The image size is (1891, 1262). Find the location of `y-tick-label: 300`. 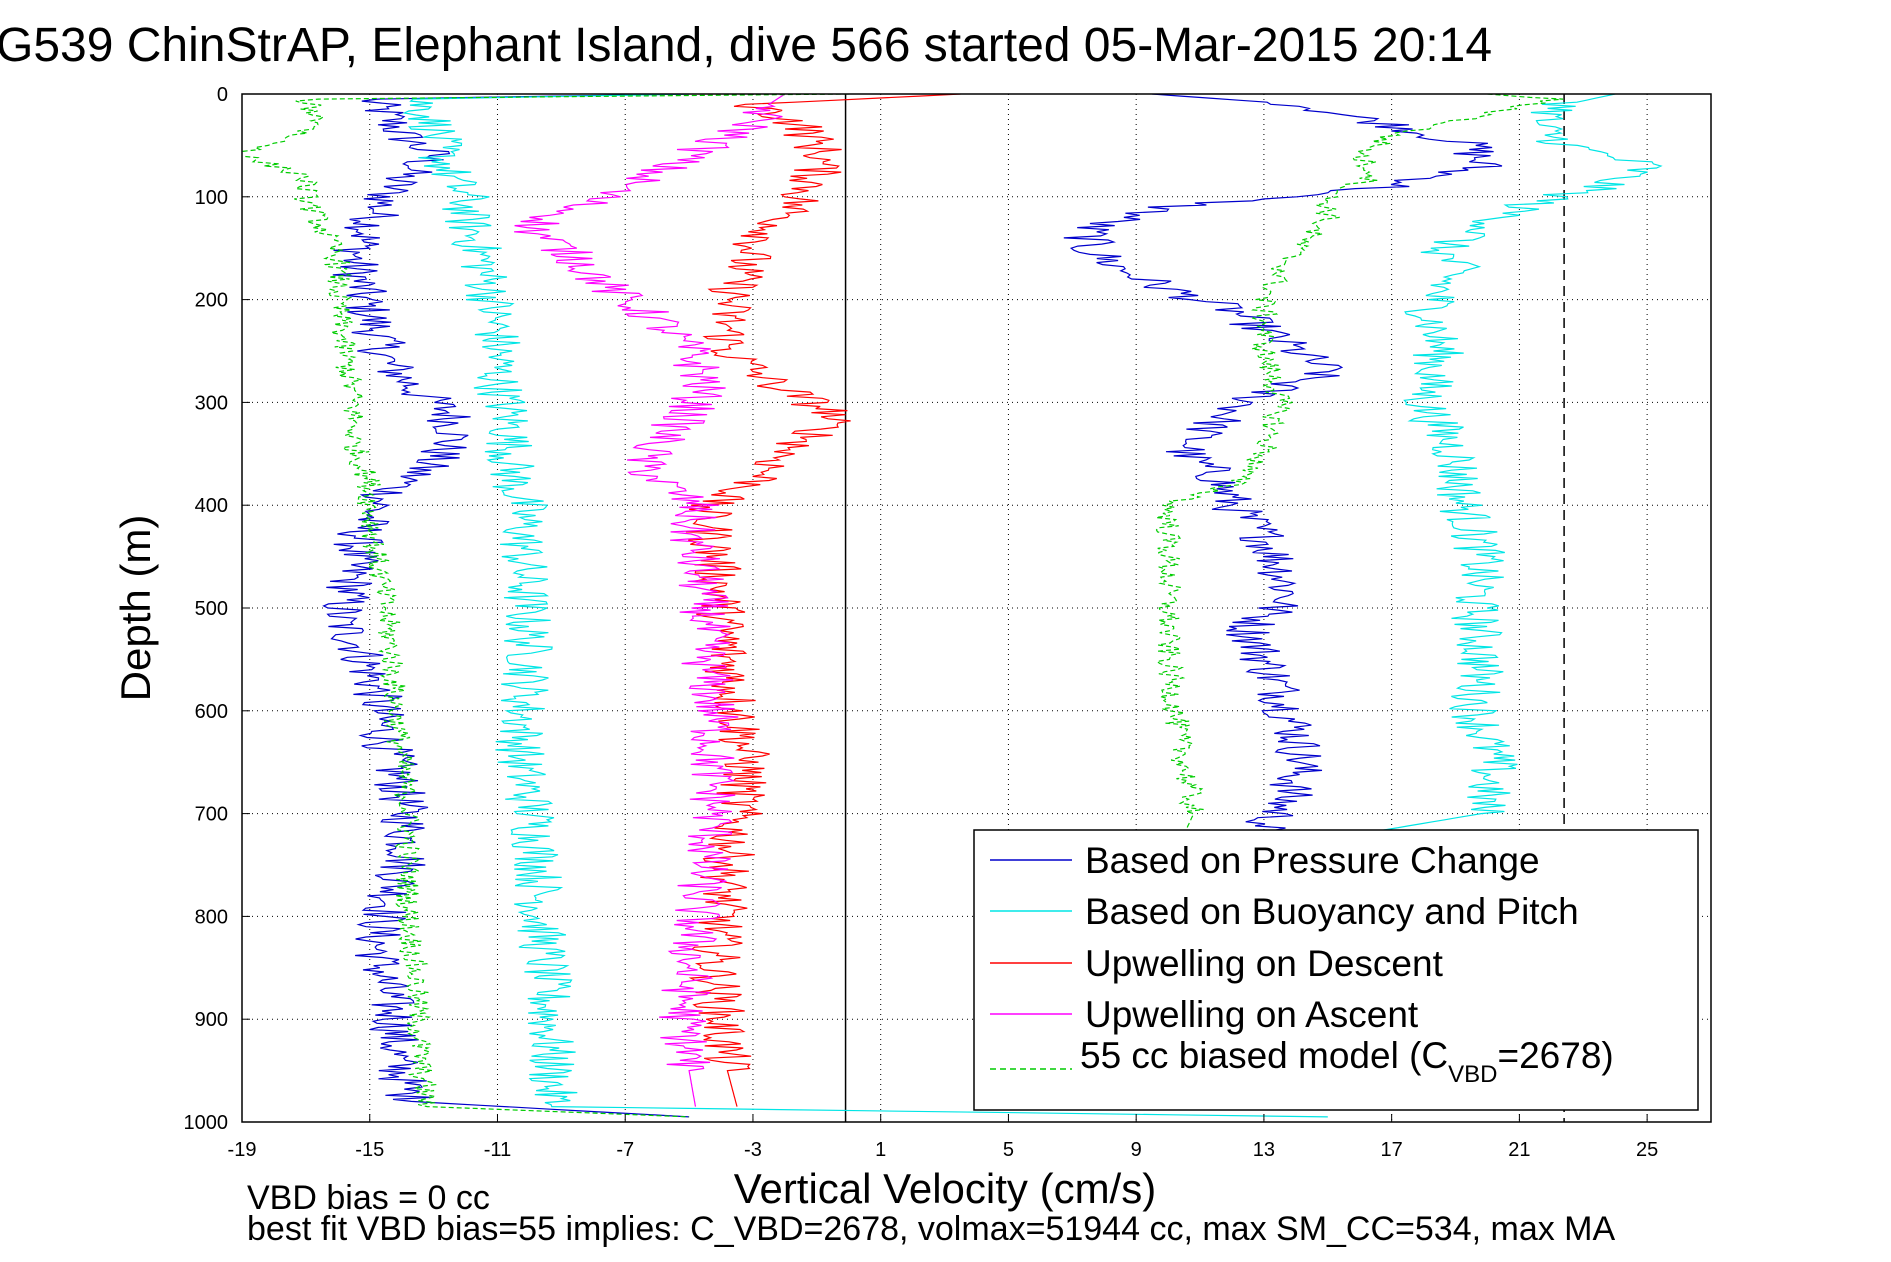

y-tick-label: 300 is located at coordinates (211, 403).